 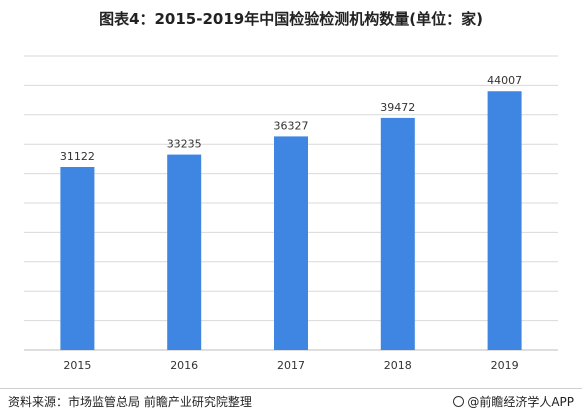 I want to click on x-tick-2019: 2019, so click(x=505, y=365).